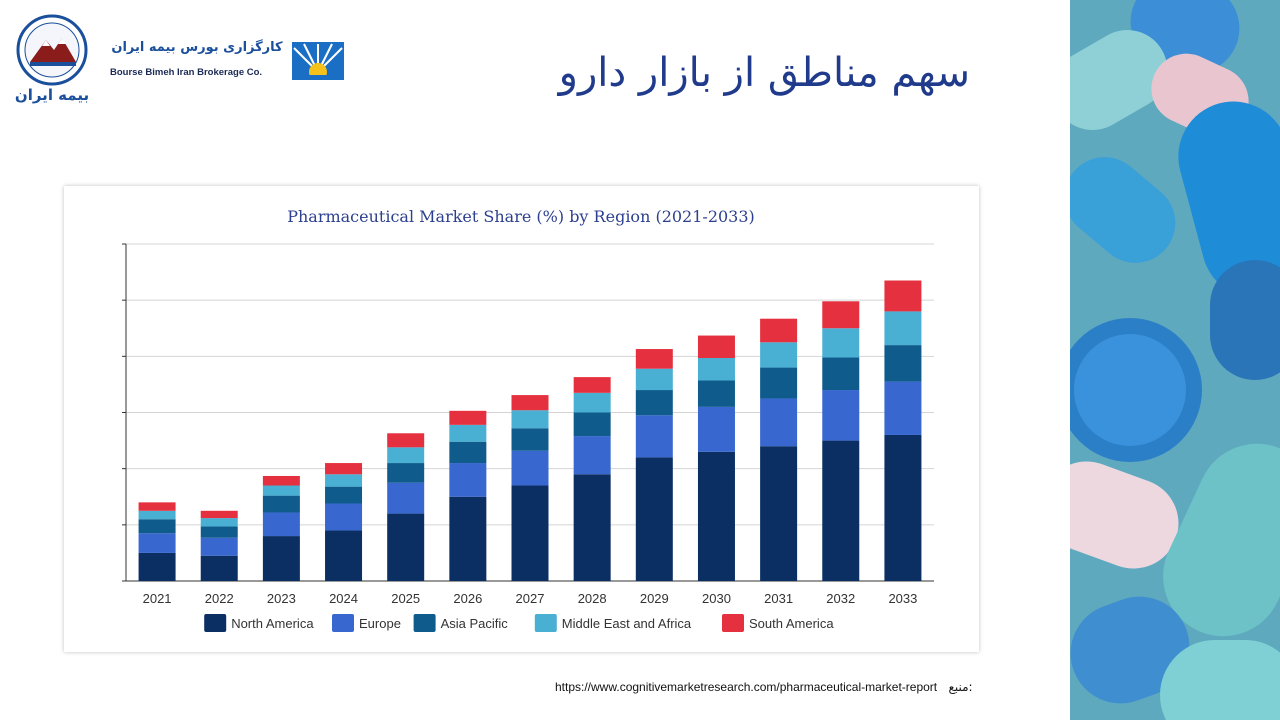  What do you see at coordinates (52, 50) in the screenshot?
I see `bimeh-iran-seal-icon` at bounding box center [52, 50].